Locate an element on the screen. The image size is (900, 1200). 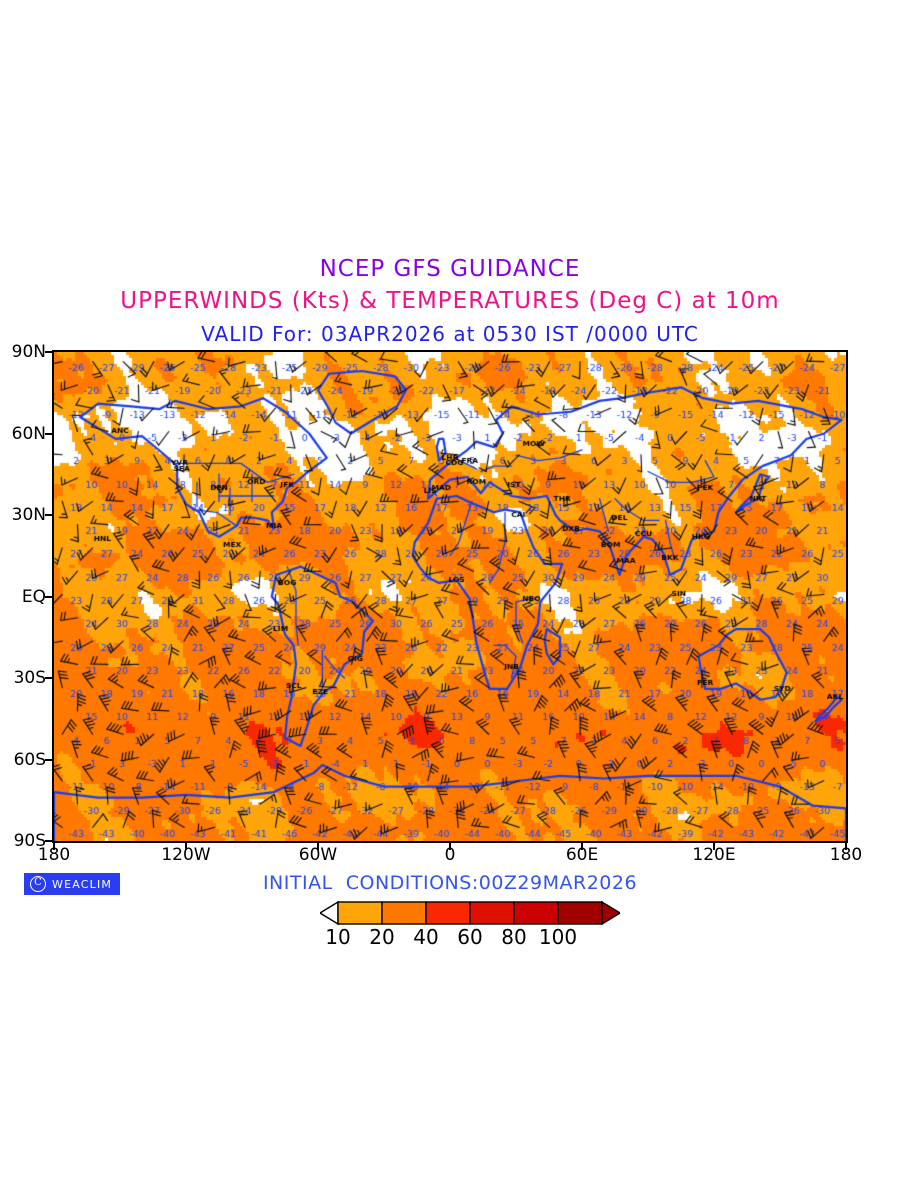
longitude-tick-label: 60E is located at coordinates (582, 855).